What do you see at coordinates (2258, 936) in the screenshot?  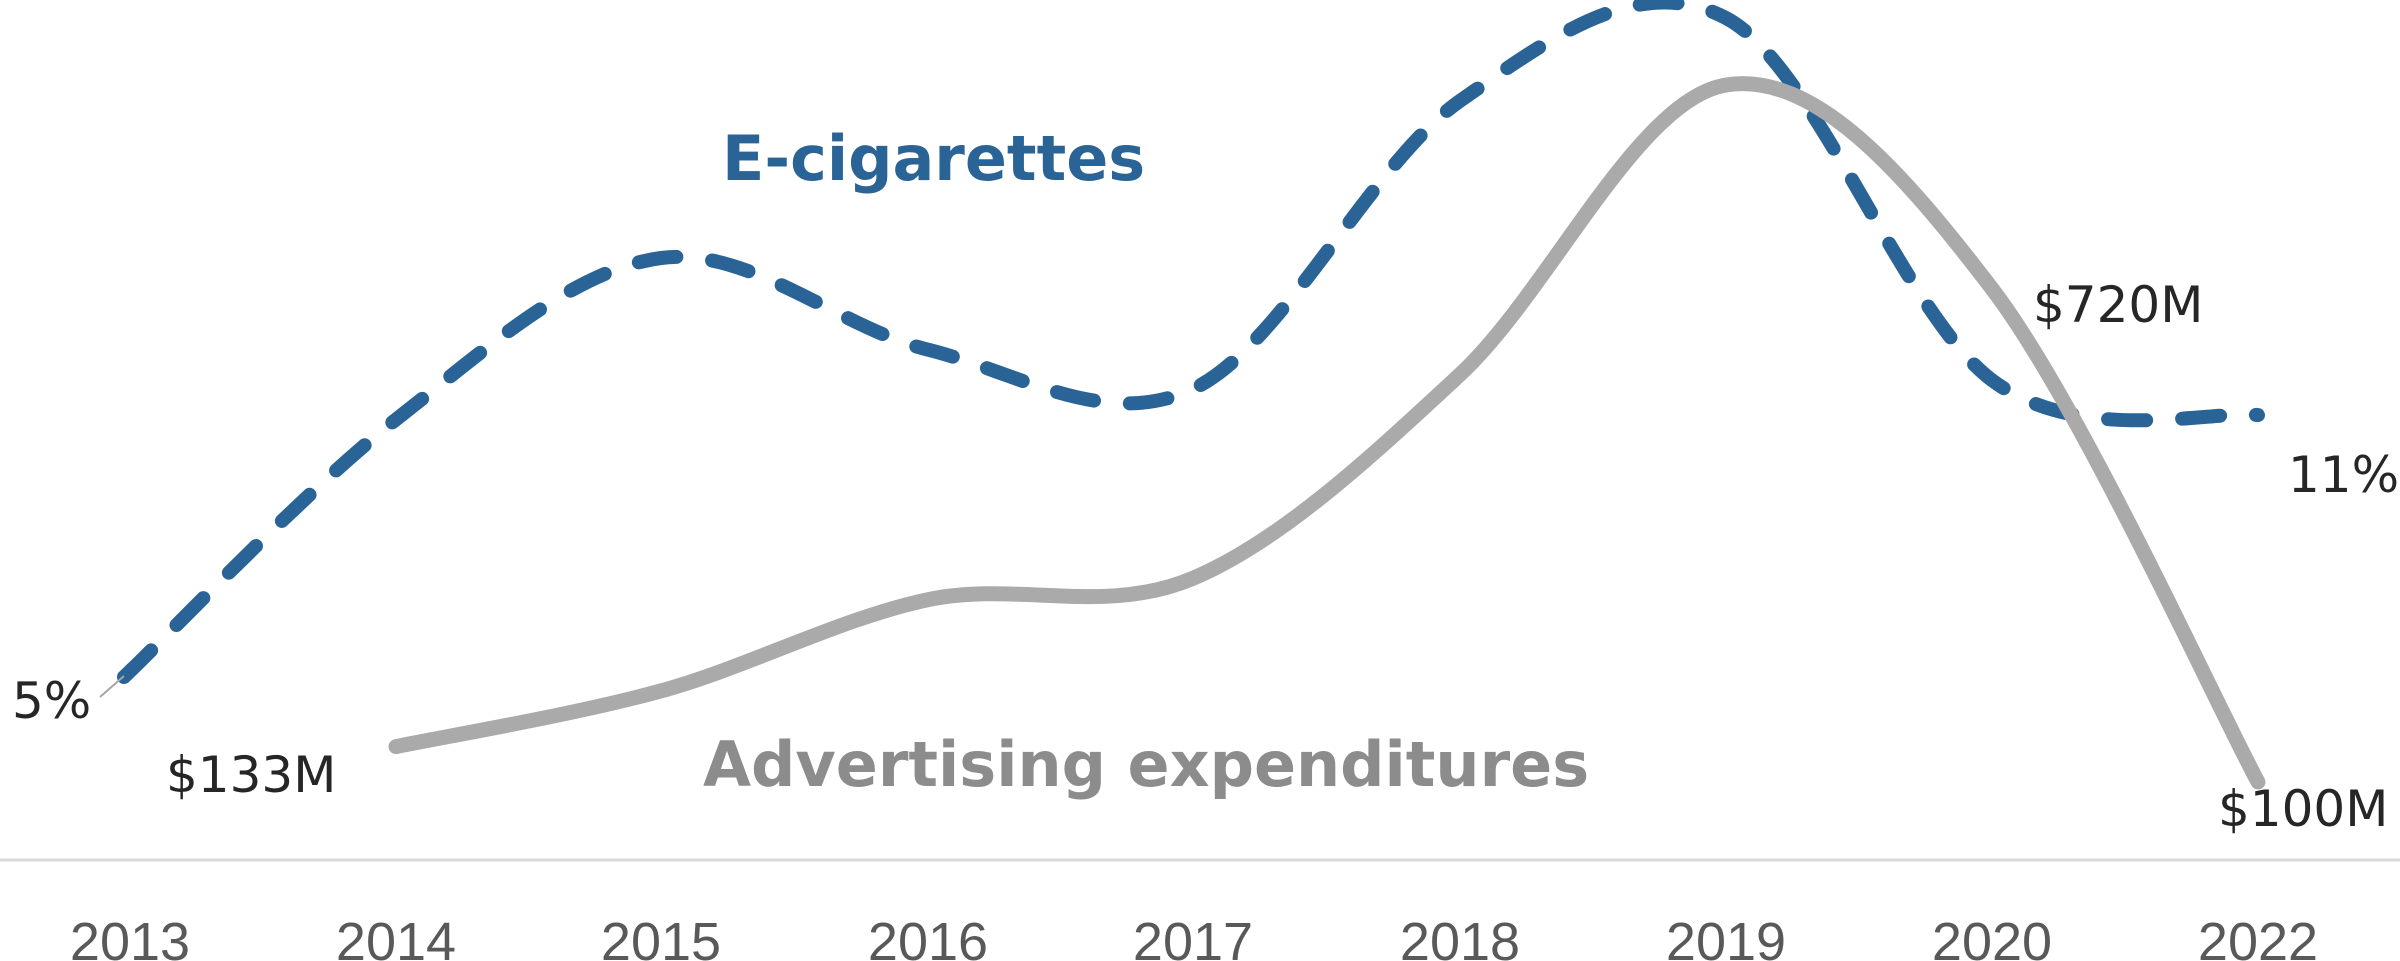 I see `x-tick-label: 2022` at bounding box center [2258, 936].